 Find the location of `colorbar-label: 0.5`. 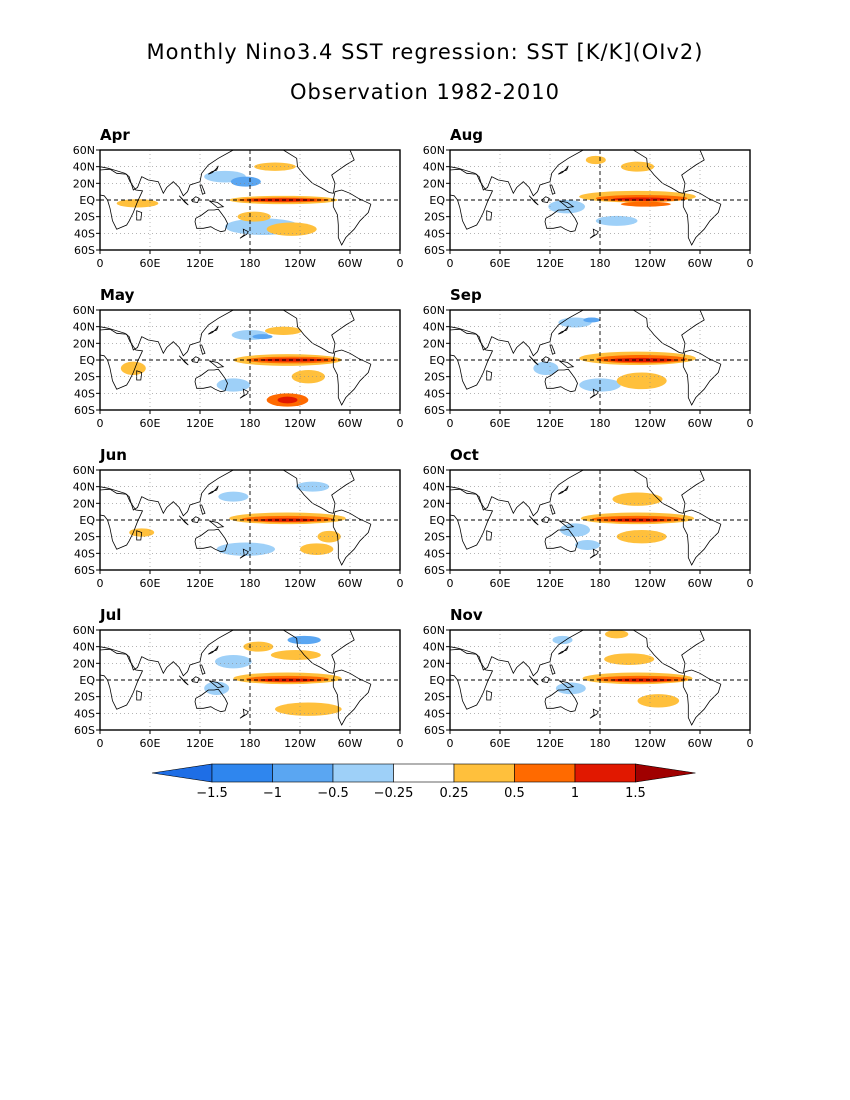

colorbar-label: 0.5 is located at coordinates (514, 793).